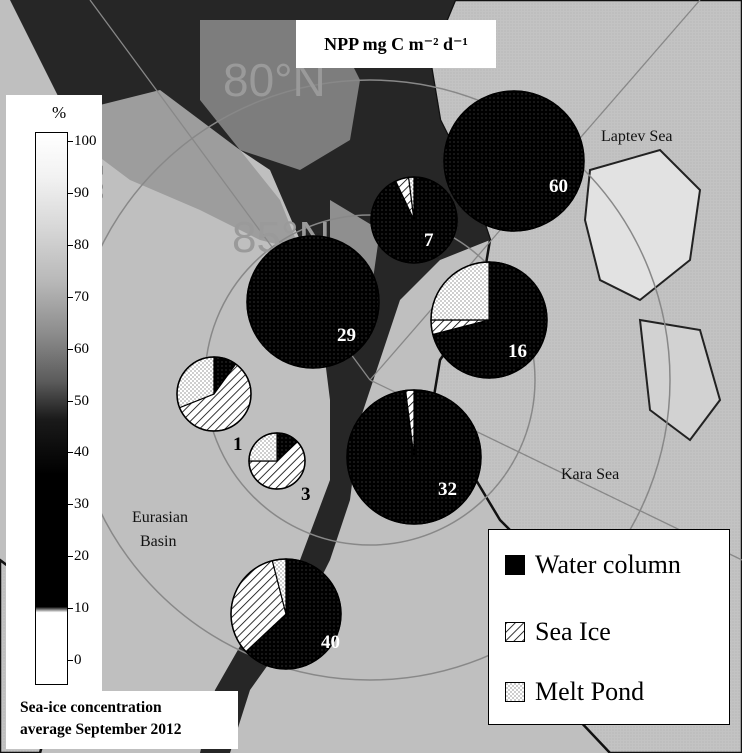  What do you see at coordinates (81, 244) in the screenshot?
I see `colorbar-tick-label: 80` at bounding box center [81, 244].